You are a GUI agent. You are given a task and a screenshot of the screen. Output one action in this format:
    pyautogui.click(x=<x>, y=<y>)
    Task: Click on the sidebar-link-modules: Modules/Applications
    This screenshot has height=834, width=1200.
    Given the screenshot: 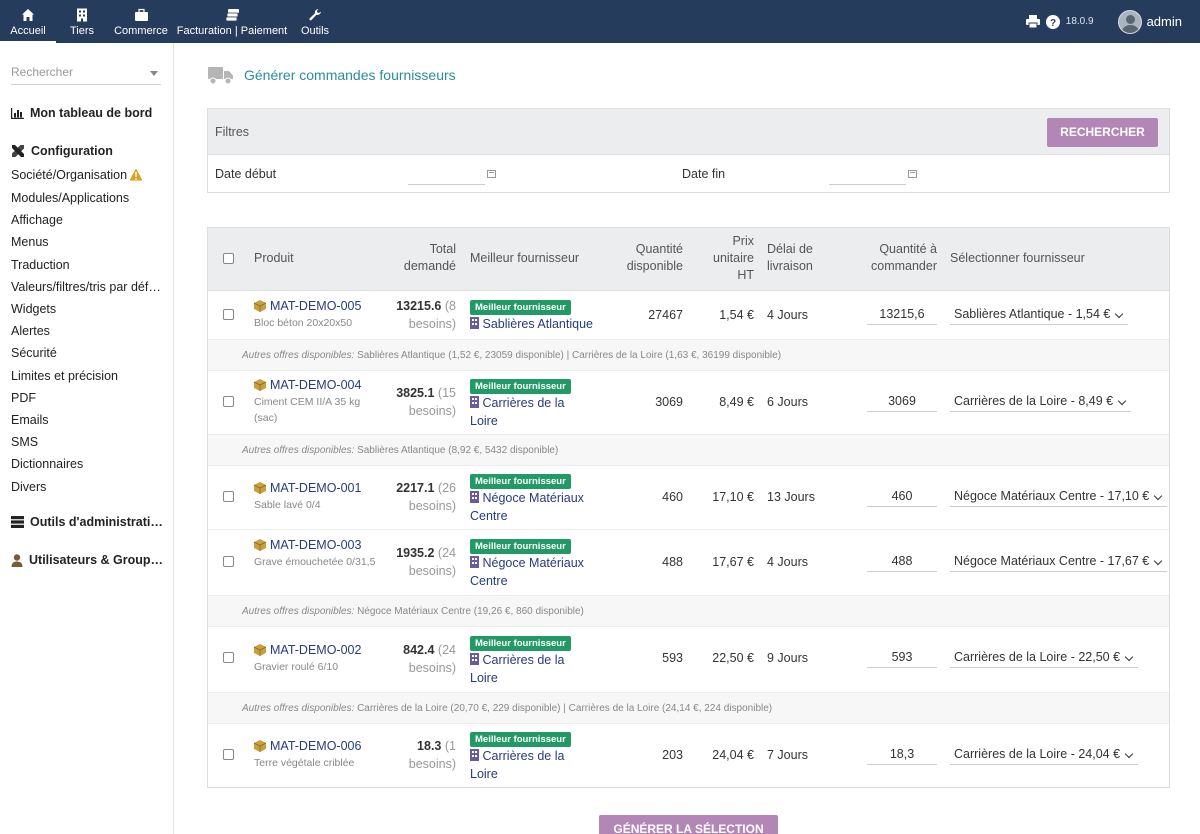 What is the action you would take?
    pyautogui.click(x=70, y=198)
    